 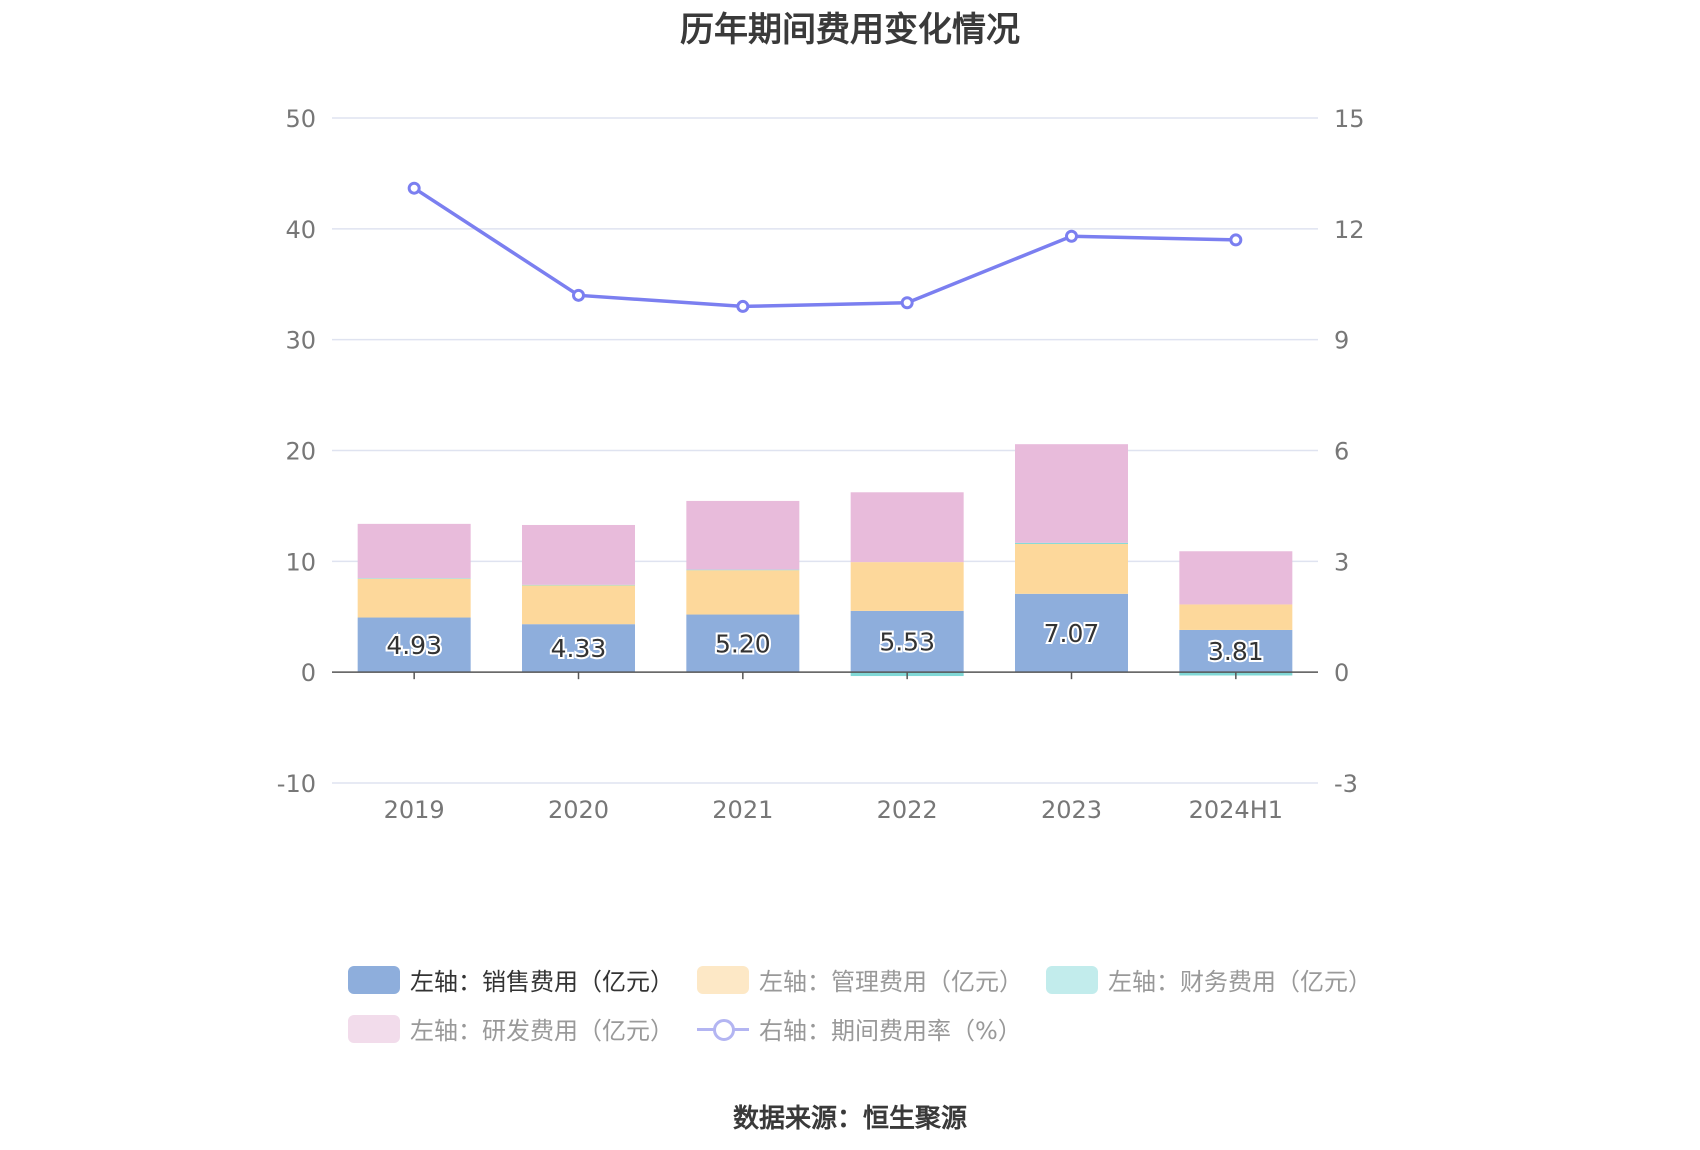 I want to click on legend-item: 左轴：财务费用（亿元）, so click(x=1209, y=979).